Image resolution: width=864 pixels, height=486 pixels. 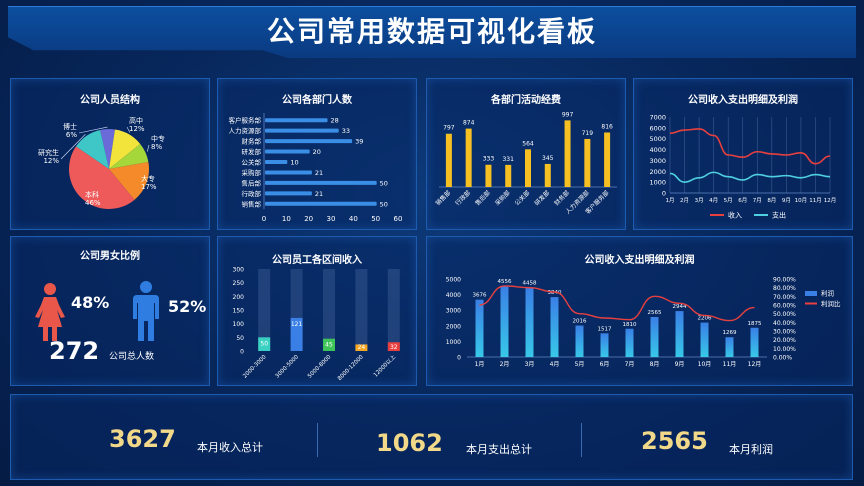 I want to click on vbar-category-label: 售后部, so click(x=482, y=198).